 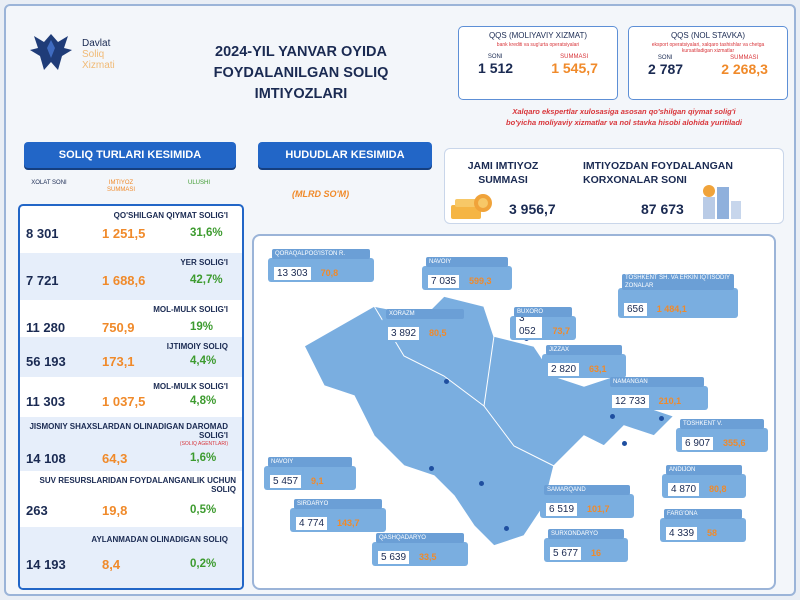 What do you see at coordinates (722, 202) in the screenshot?
I see `buildings-icon` at bounding box center [722, 202].